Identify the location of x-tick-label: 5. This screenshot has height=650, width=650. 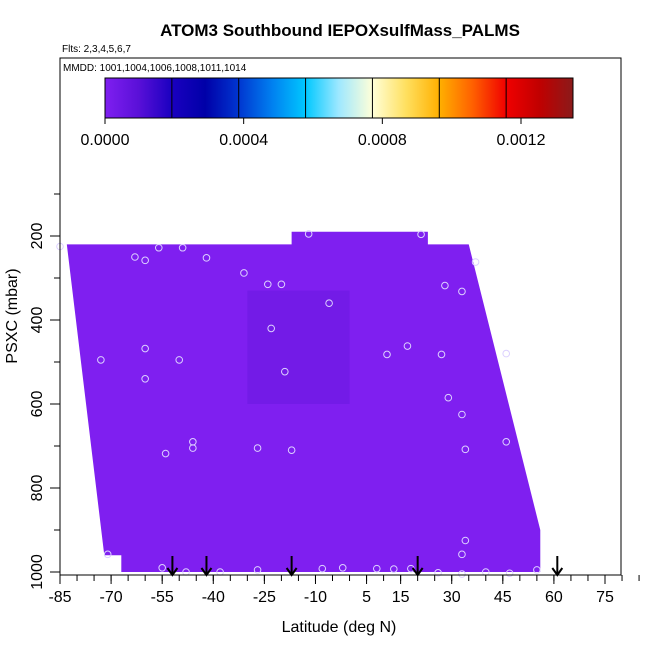
(366, 597).